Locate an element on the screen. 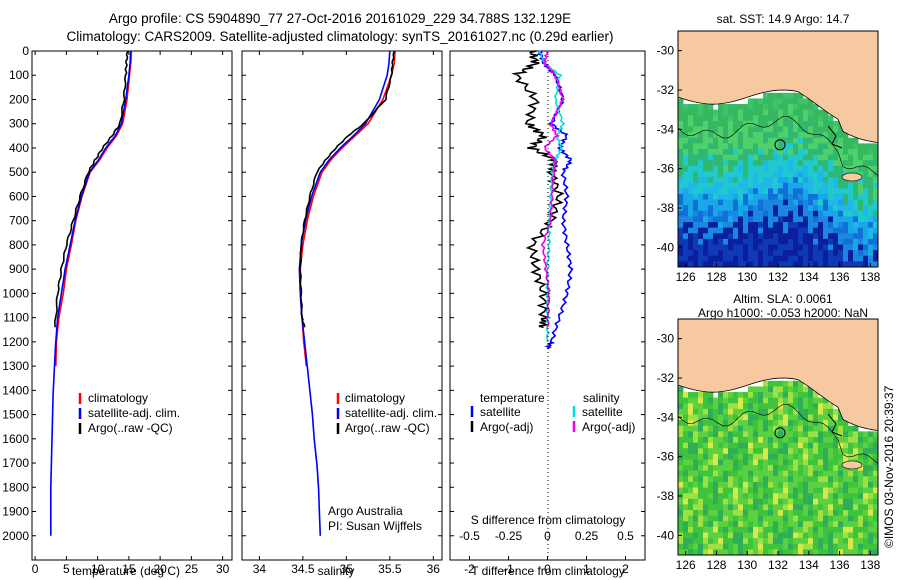 This screenshot has width=900, height=580. lon-tick-label: 136 is located at coordinates (840, 277).